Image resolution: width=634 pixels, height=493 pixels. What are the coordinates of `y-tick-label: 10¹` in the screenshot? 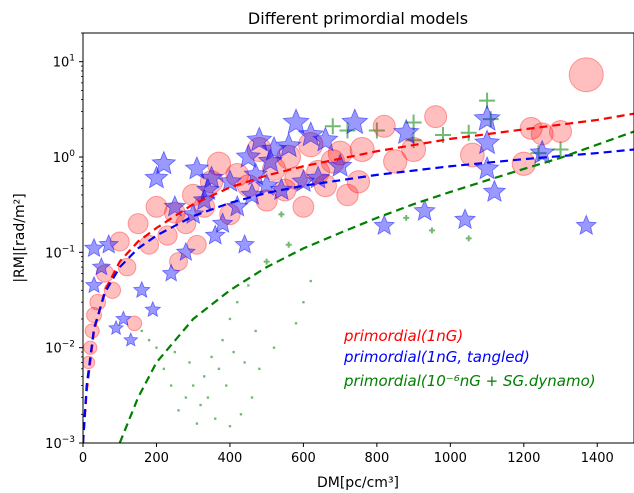 It's located at (64, 62).